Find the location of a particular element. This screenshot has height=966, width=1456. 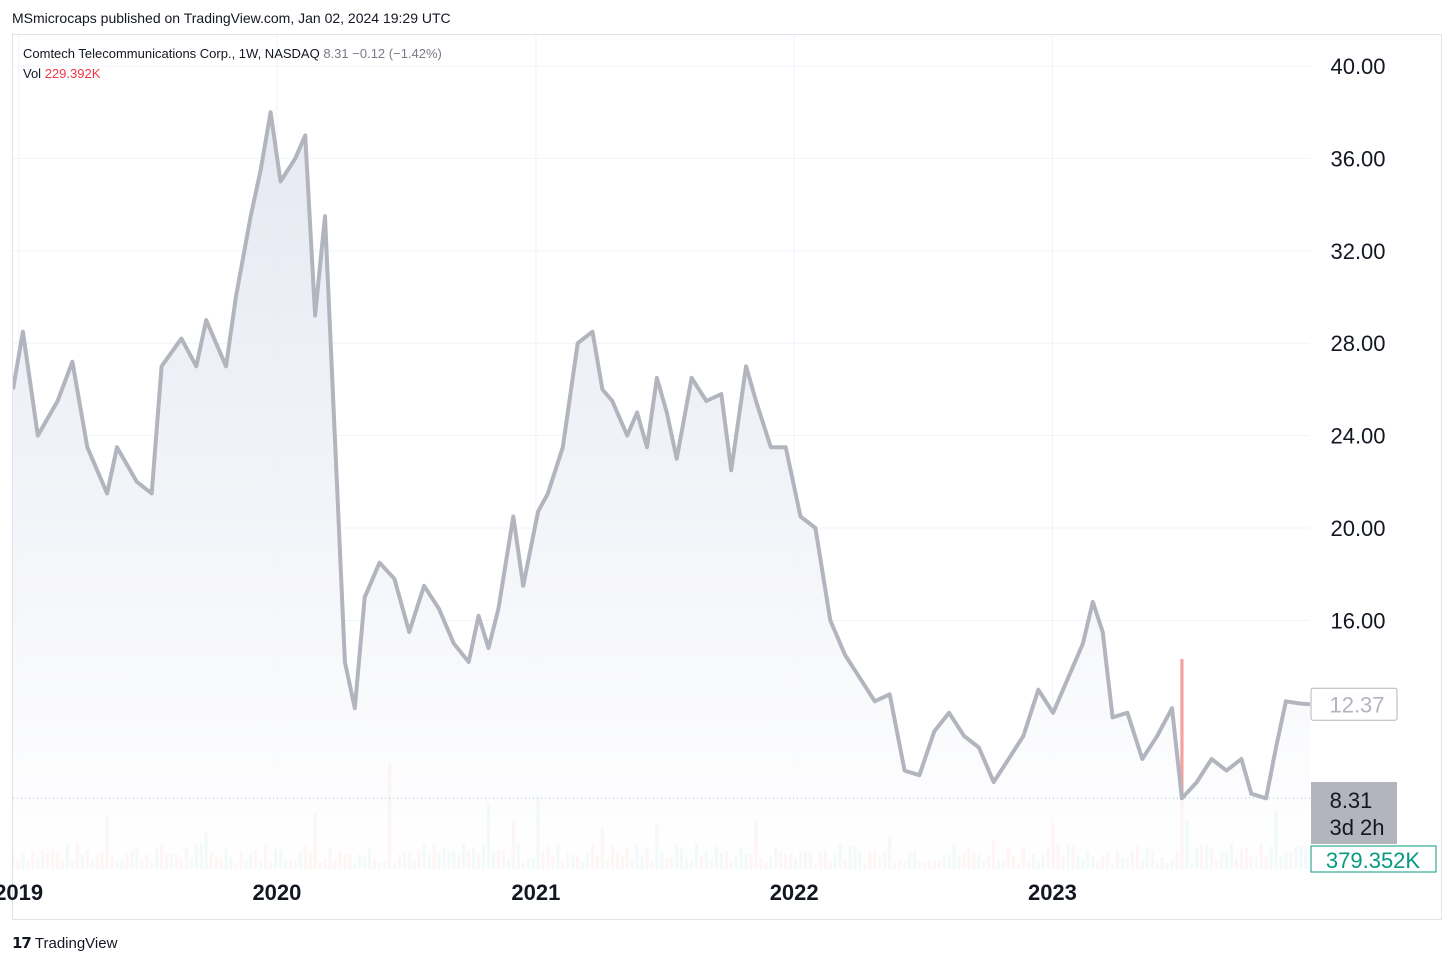

y-tick-label: 32.00 is located at coordinates (1357, 251).